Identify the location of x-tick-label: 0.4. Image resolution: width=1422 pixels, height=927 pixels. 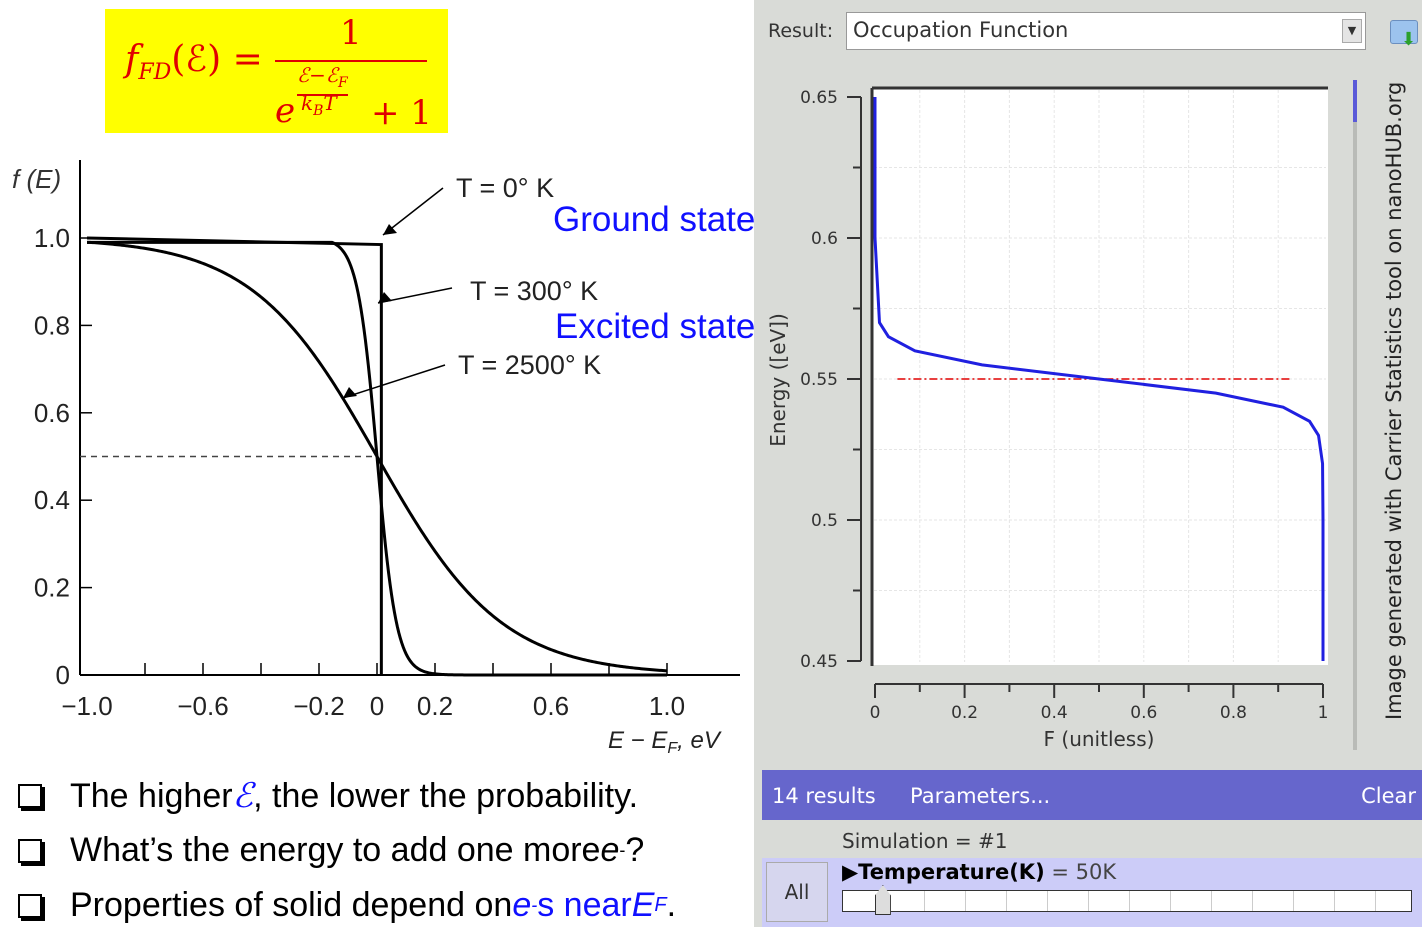
(1054, 713).